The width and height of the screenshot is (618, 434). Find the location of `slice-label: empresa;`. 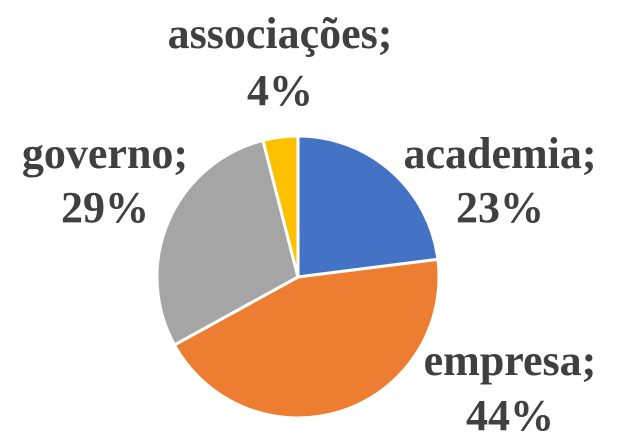

slice-label: empresa; is located at coordinates (510, 360).